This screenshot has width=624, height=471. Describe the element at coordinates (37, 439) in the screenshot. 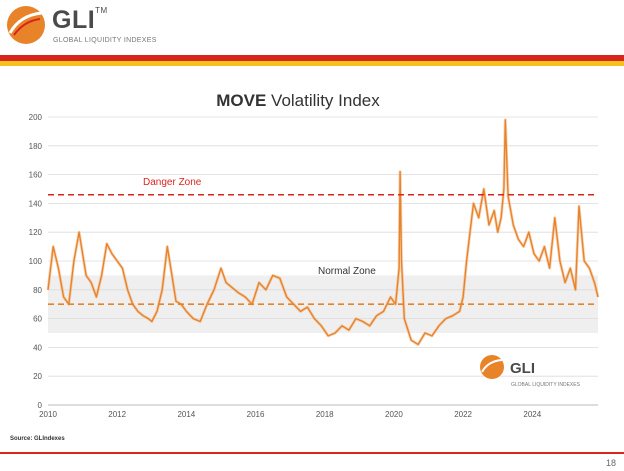

I see `source-note: Source: GLIndexes` at that location.